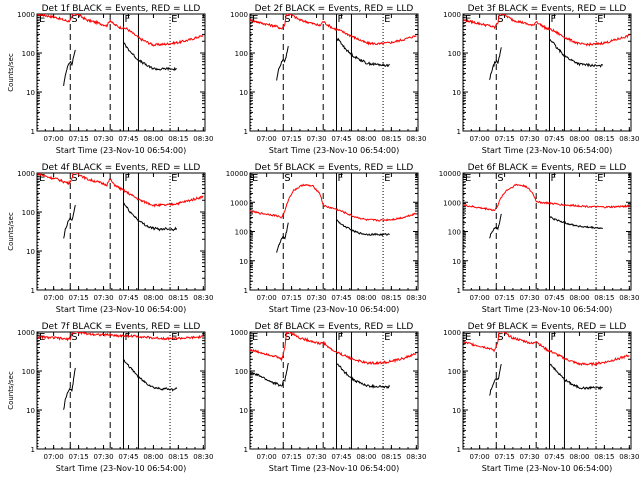  I want to click on panel-title: Det 3f BLACK = Events, RED = LLD, so click(547, 9).